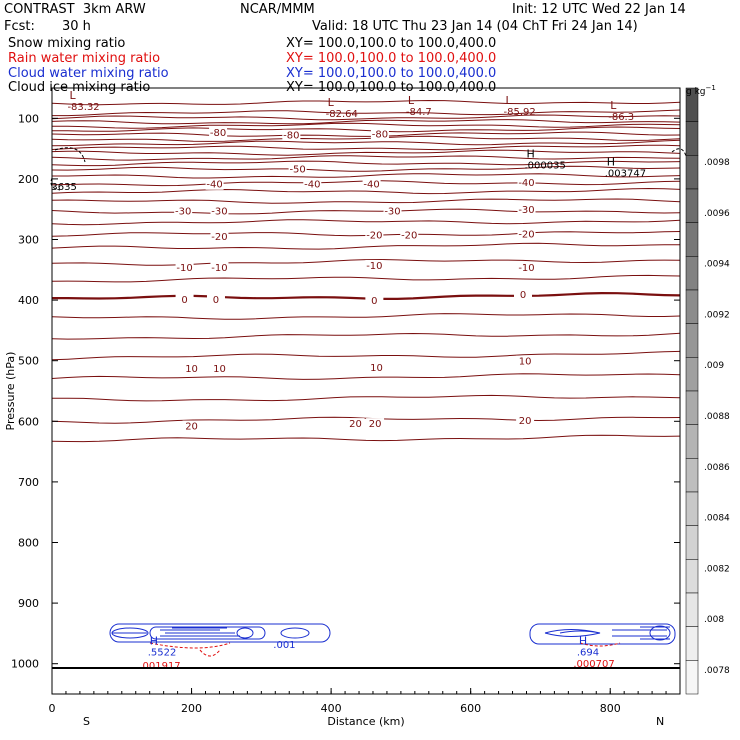  Describe the element at coordinates (593, 664) in the screenshot. I see `extremum-value: .000707` at that location.